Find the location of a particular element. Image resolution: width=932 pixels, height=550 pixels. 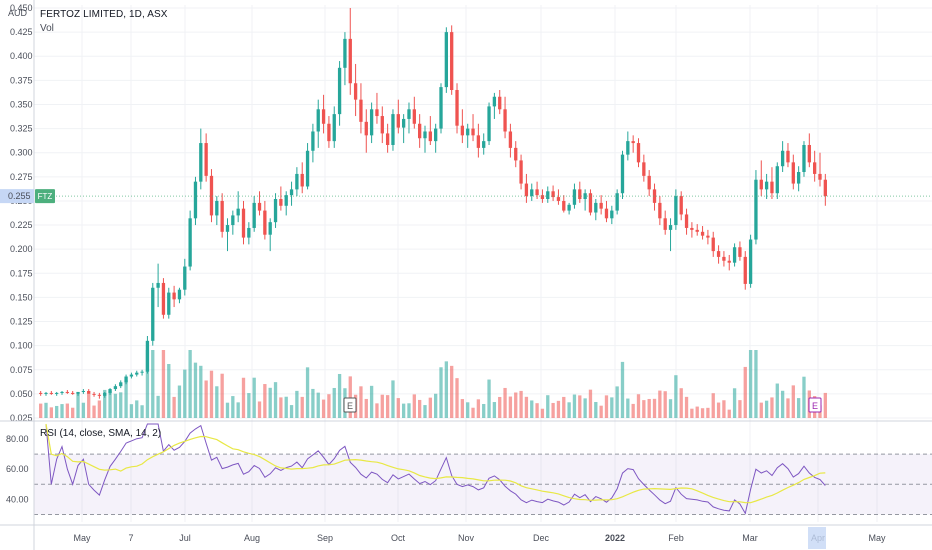

price-tick-label: 0.050 is located at coordinates (21, 394).